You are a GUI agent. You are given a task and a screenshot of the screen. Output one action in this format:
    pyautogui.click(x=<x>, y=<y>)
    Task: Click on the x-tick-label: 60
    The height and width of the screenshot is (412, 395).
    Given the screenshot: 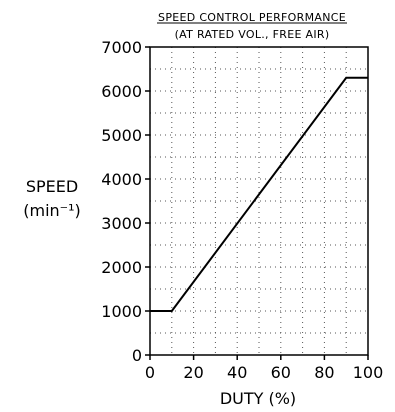 What is the action you would take?
    pyautogui.click(x=281, y=372)
    